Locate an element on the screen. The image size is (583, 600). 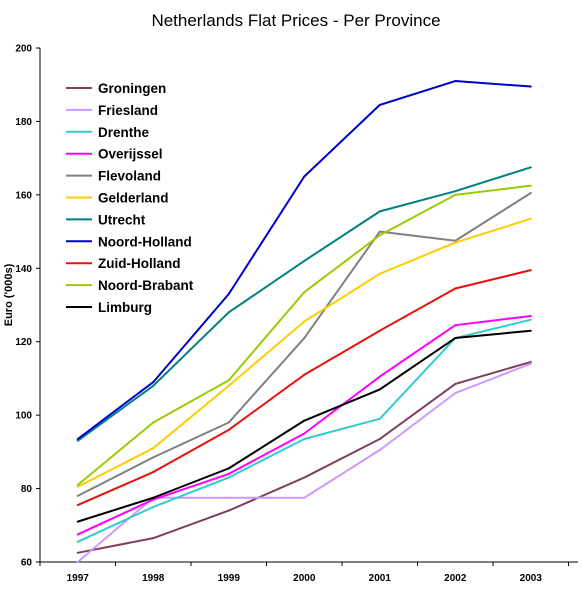
y-axis-label: Euro ('000s) is located at coordinates (9, 294).